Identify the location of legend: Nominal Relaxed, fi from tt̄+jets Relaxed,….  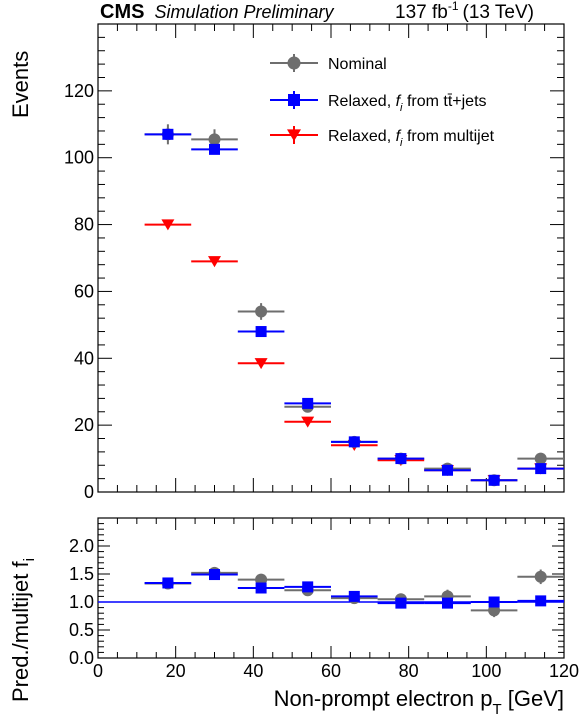
(382, 101).